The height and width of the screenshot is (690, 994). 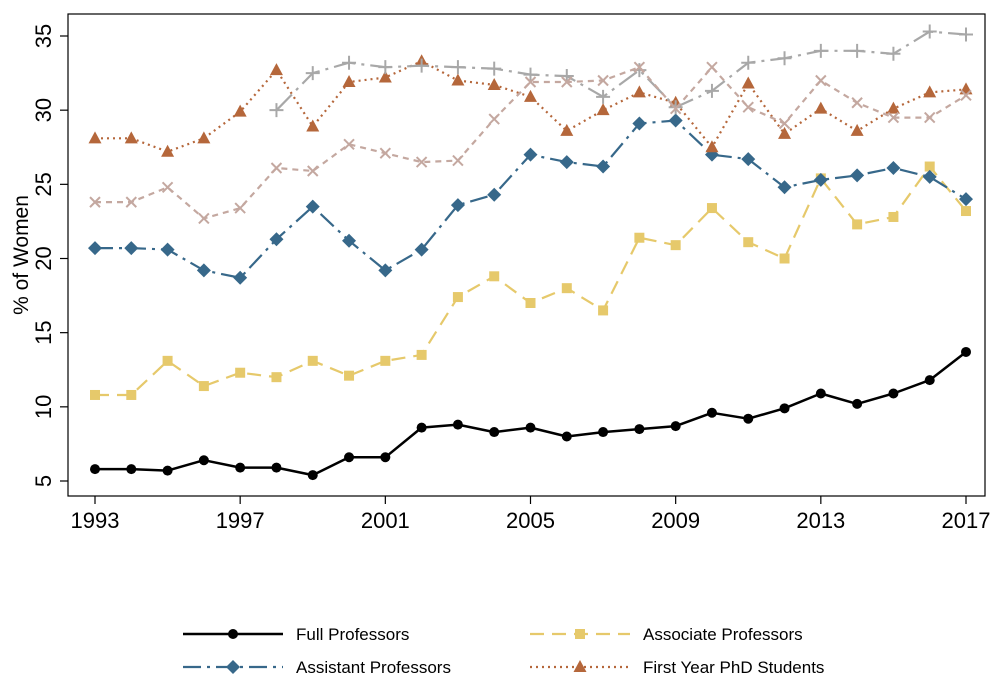 What do you see at coordinates (385, 520) in the screenshot?
I see `x-tick-label: 2001` at bounding box center [385, 520].